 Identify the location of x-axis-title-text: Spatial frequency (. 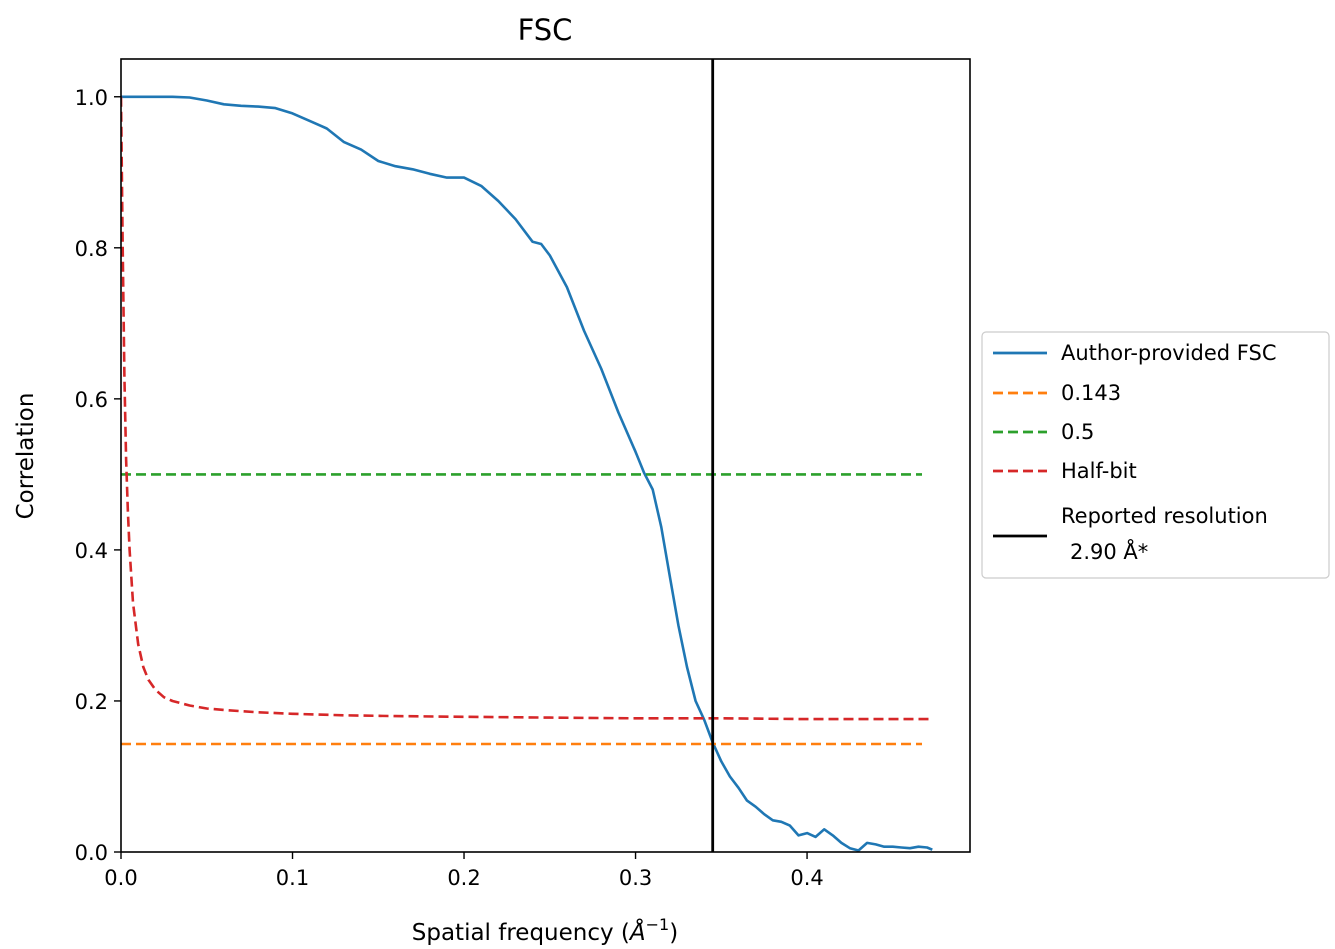
(521, 933).